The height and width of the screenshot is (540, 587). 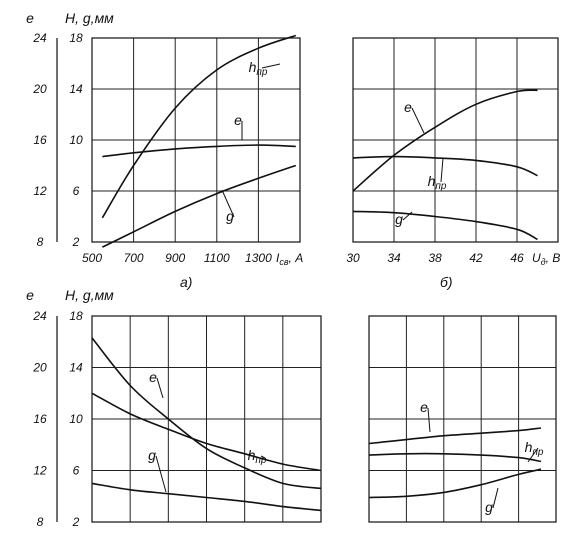 I want to click on panel-c: e H, g,мм, so click(x=70, y=404).